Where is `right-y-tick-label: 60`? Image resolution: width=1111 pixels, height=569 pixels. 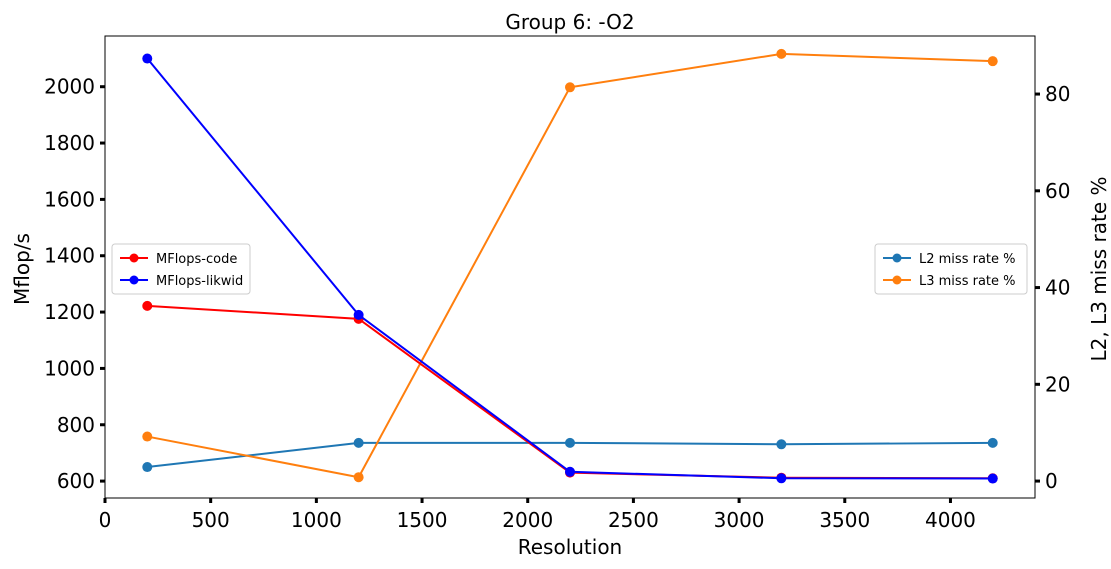 right-y-tick-label: 60 is located at coordinates (1057, 191).